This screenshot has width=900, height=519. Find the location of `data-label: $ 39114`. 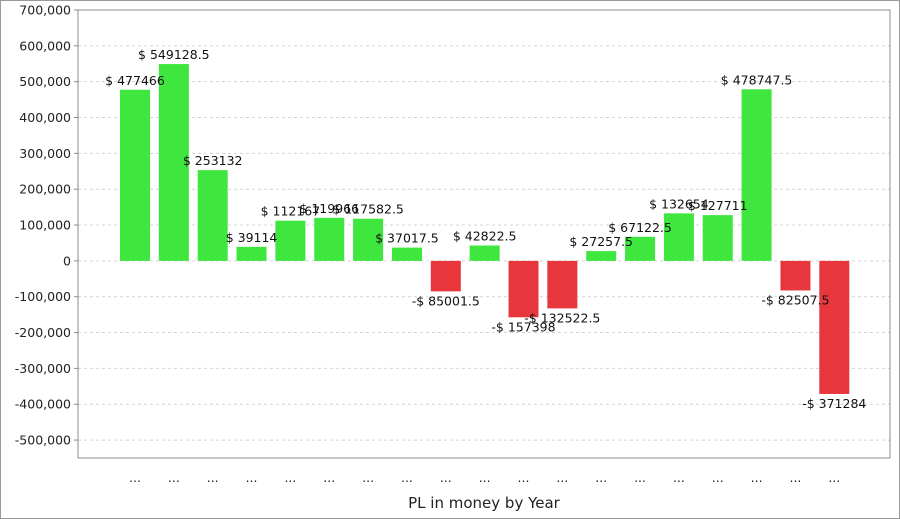

data-label: $ 39114 is located at coordinates (252, 237).